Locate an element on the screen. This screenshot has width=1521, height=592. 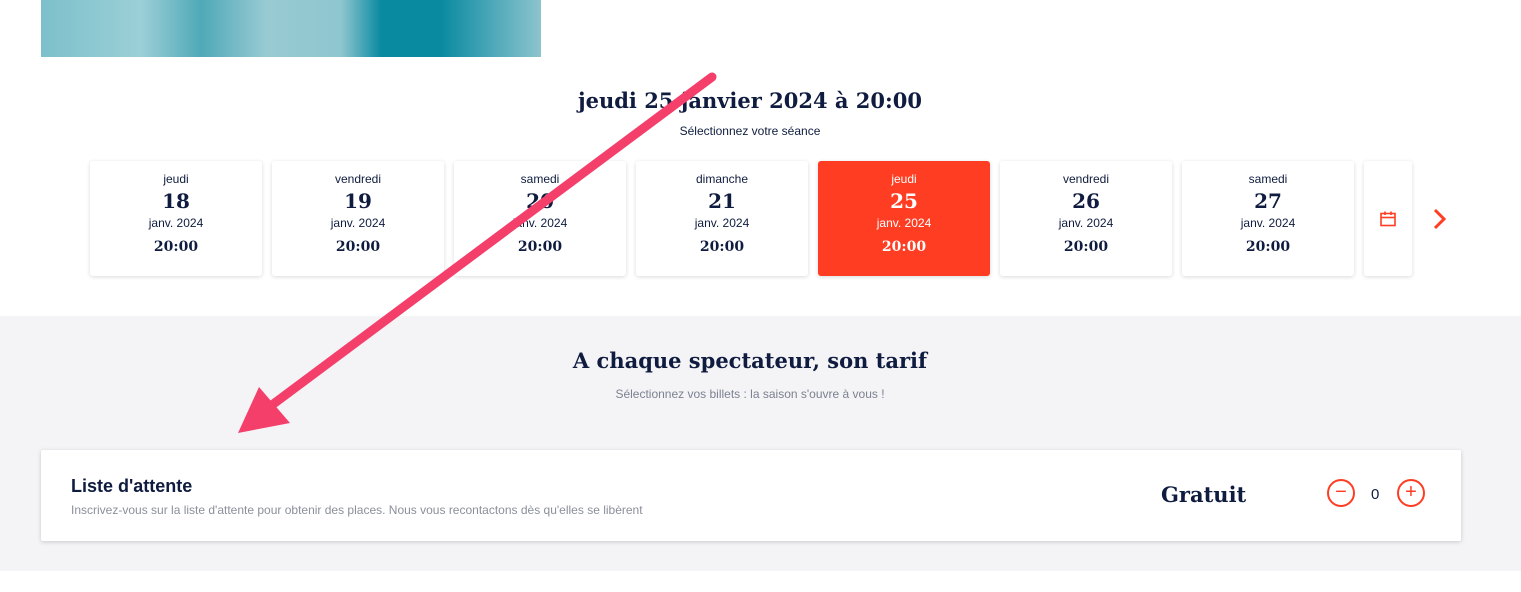
session-subtitle: Sélectionnez votre séance is located at coordinates (750, 131).